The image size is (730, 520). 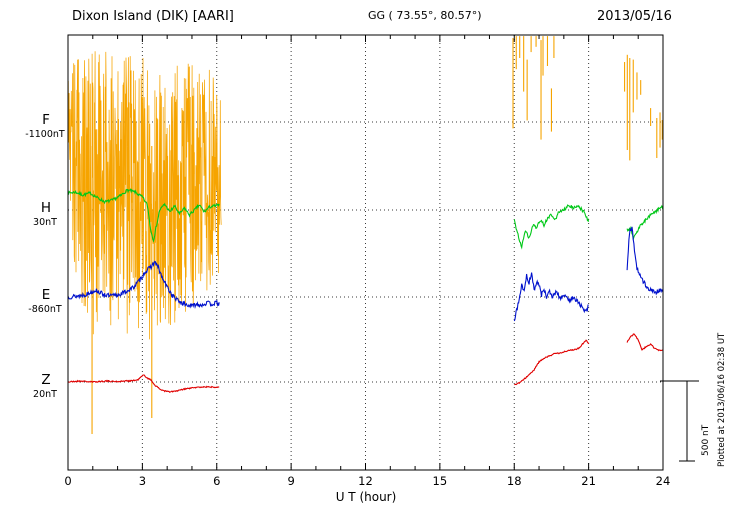 I want to click on x-tick-label: 3, so click(x=142, y=481).